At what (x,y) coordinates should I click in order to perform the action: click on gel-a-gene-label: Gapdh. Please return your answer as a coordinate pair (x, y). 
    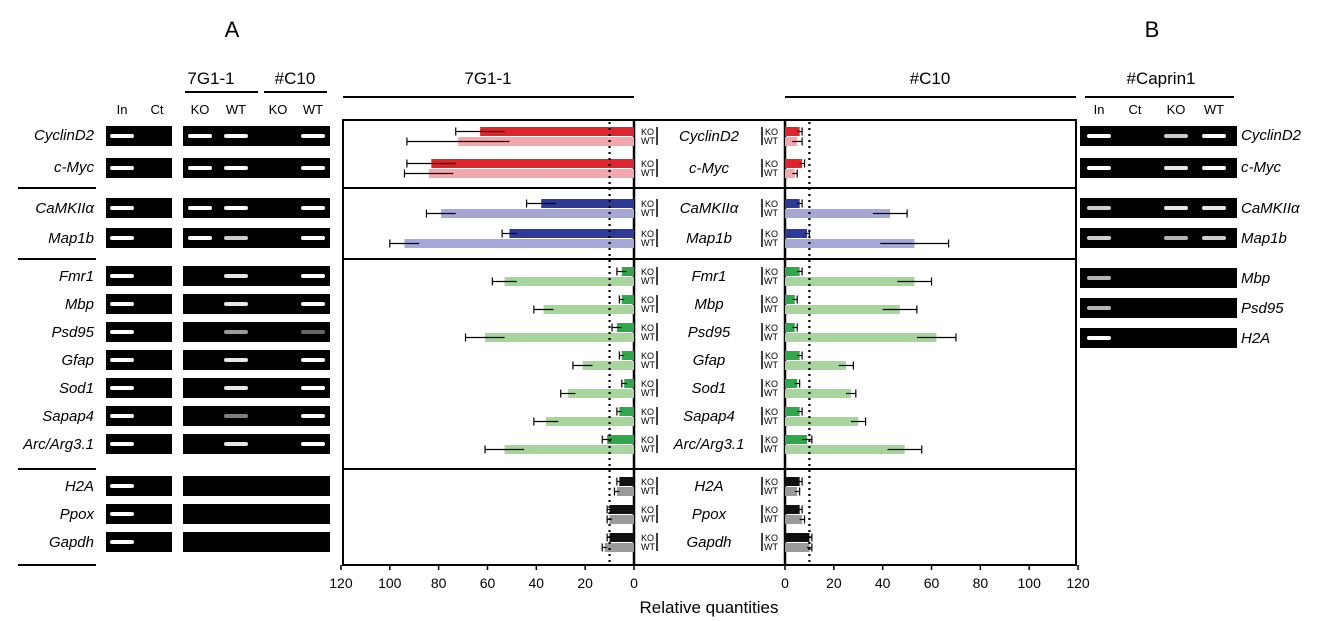
    Looking at the image, I should click on (71, 542).